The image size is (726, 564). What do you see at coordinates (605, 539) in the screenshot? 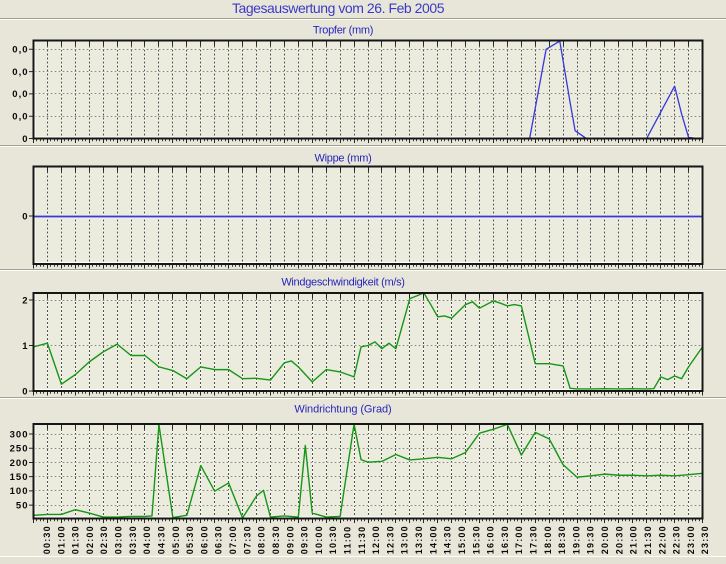
I see `svg-text: 20:00` at bounding box center [605, 539].